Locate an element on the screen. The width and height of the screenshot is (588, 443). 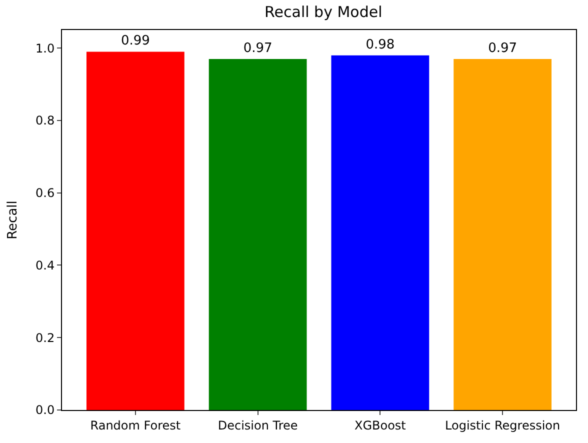
y-tick-label: 0.2 is located at coordinates (45, 337).